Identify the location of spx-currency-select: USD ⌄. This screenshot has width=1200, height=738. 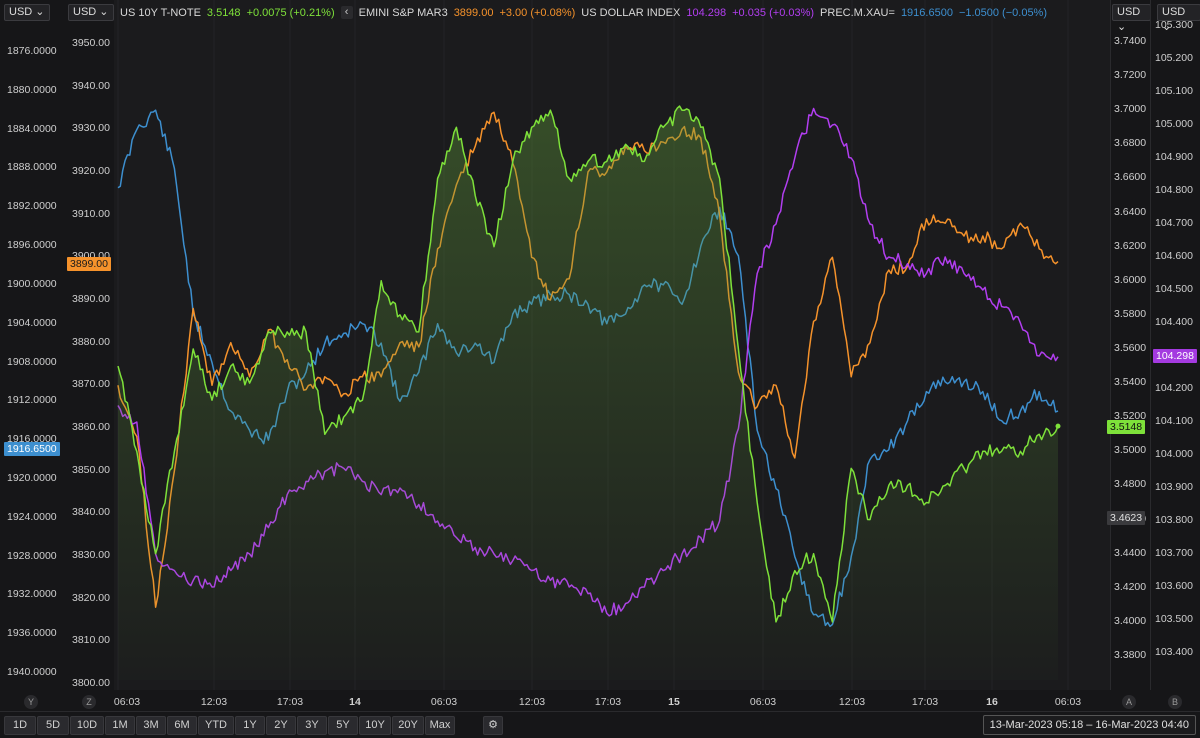
(91, 12).